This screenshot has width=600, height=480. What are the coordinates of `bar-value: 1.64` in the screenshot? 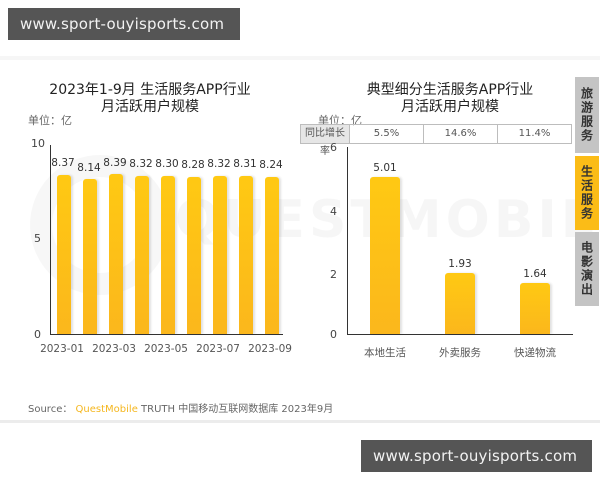 It's located at (535, 274).